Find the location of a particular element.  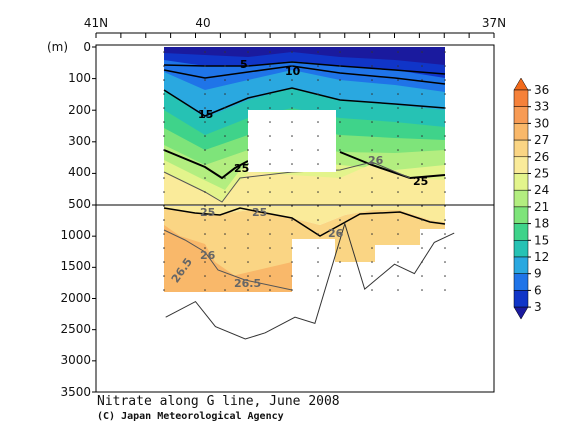

y-tick-1000: 1000 is located at coordinates (75, 235).